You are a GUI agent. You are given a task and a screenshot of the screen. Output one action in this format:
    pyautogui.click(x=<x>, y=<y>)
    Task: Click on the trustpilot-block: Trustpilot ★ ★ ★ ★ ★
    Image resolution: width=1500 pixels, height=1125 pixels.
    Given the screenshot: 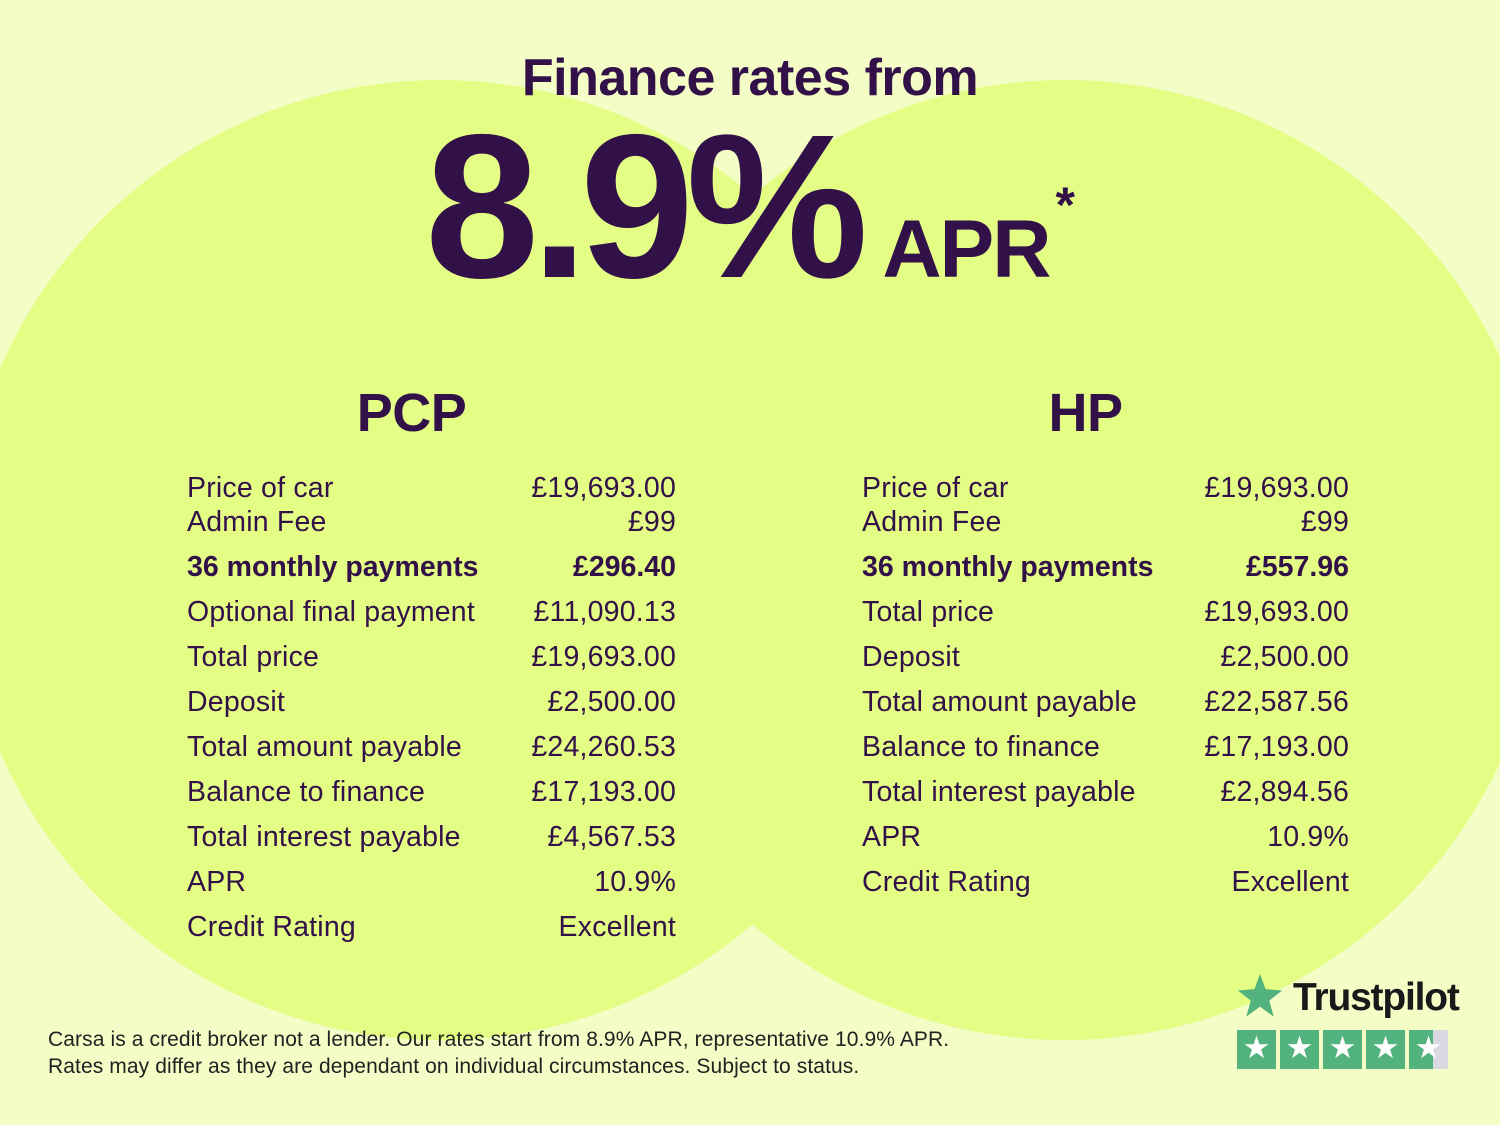 What is the action you would take?
    pyautogui.click(x=1348, y=1021)
    